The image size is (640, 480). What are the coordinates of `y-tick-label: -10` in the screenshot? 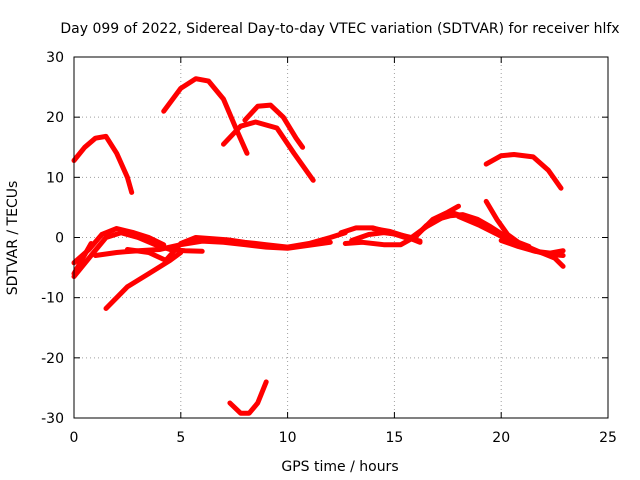 It's located at (52, 299).